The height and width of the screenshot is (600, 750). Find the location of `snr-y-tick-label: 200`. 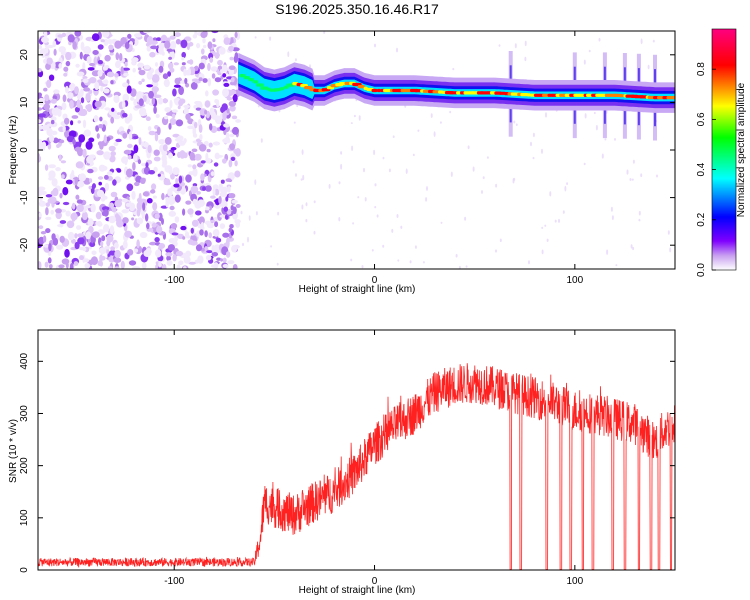

snr-y-tick-label: 200 is located at coordinates (24, 465).